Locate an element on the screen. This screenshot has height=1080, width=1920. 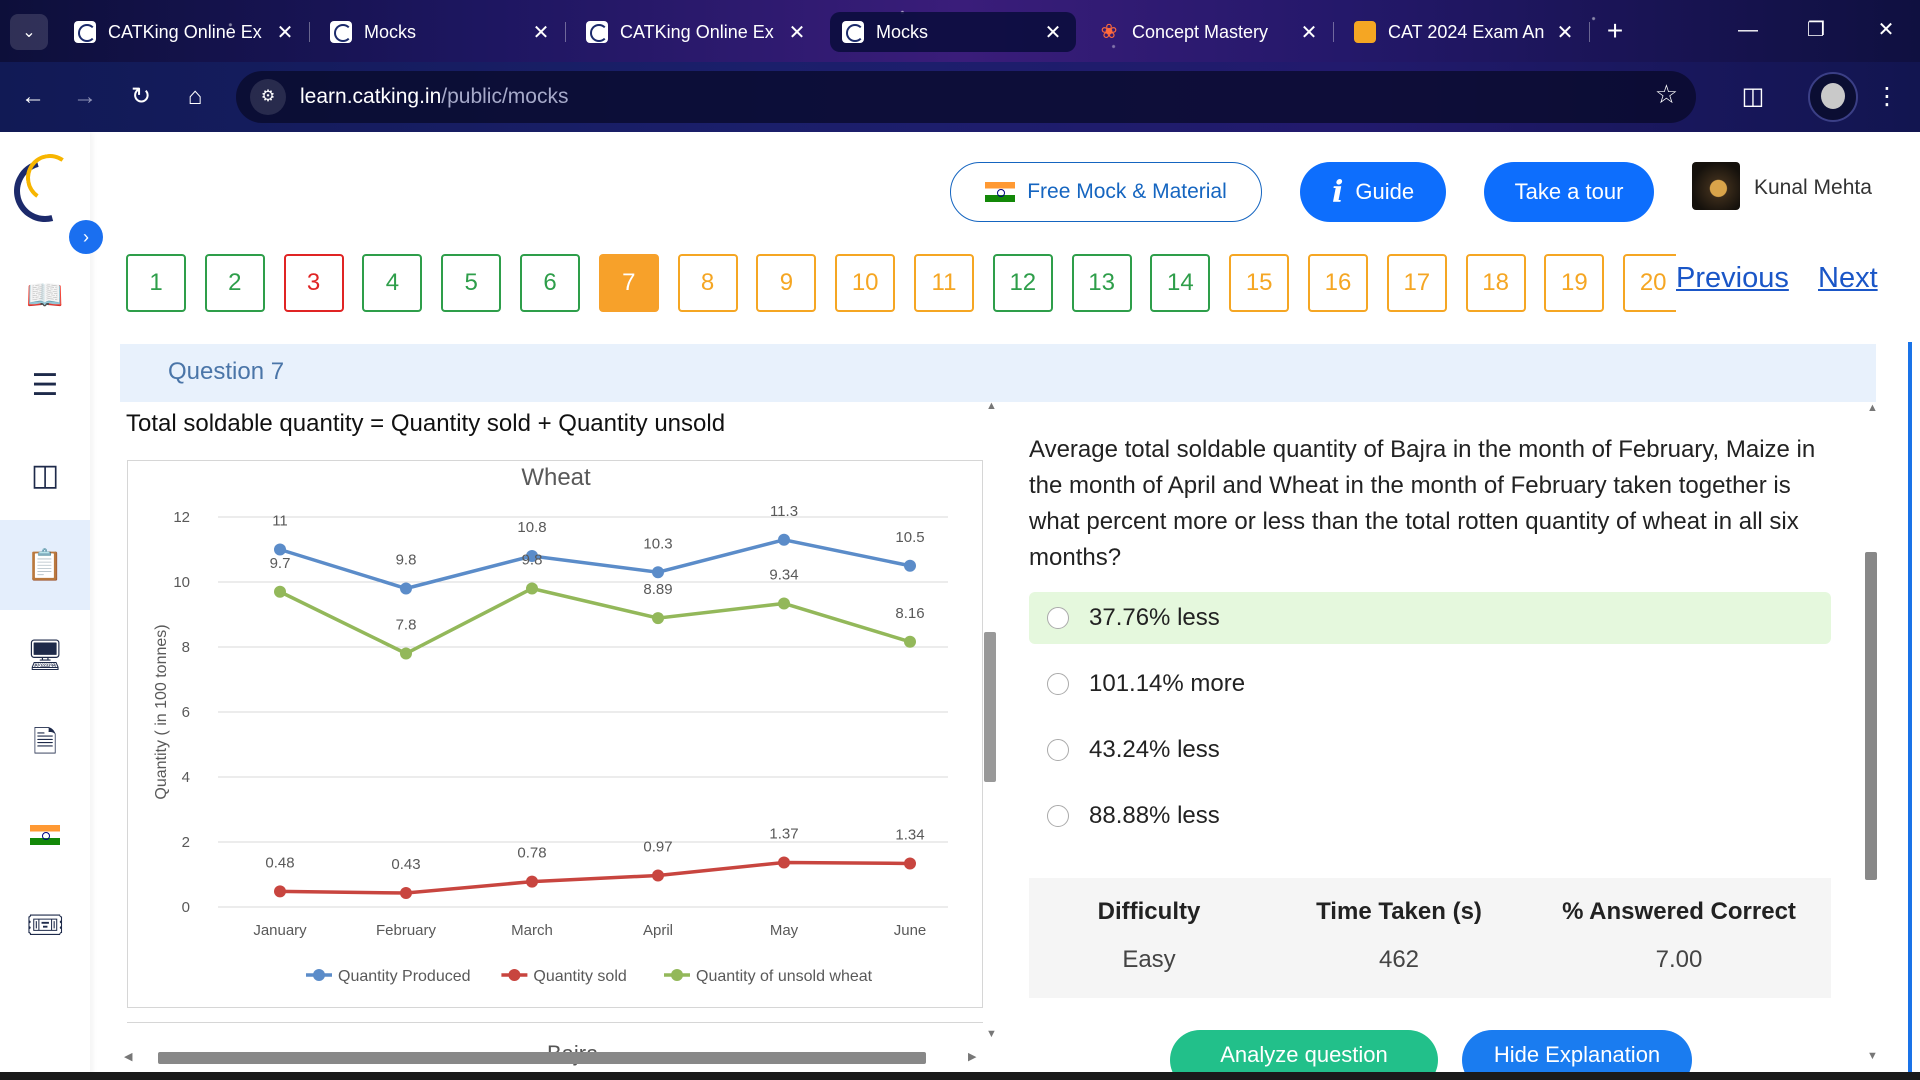
tab-separator is located at coordinates (309, 32).